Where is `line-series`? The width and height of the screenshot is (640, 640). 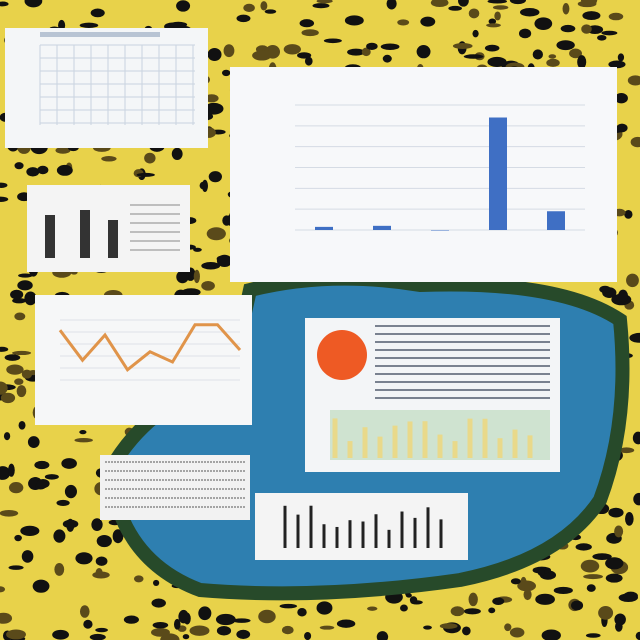 line-series is located at coordinates (150, 348).